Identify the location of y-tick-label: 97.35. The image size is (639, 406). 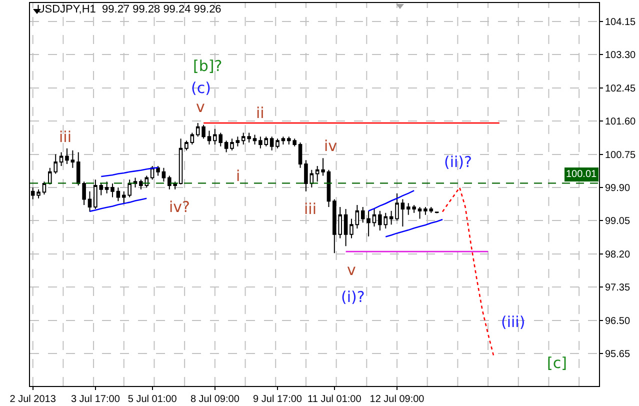
(617, 288).